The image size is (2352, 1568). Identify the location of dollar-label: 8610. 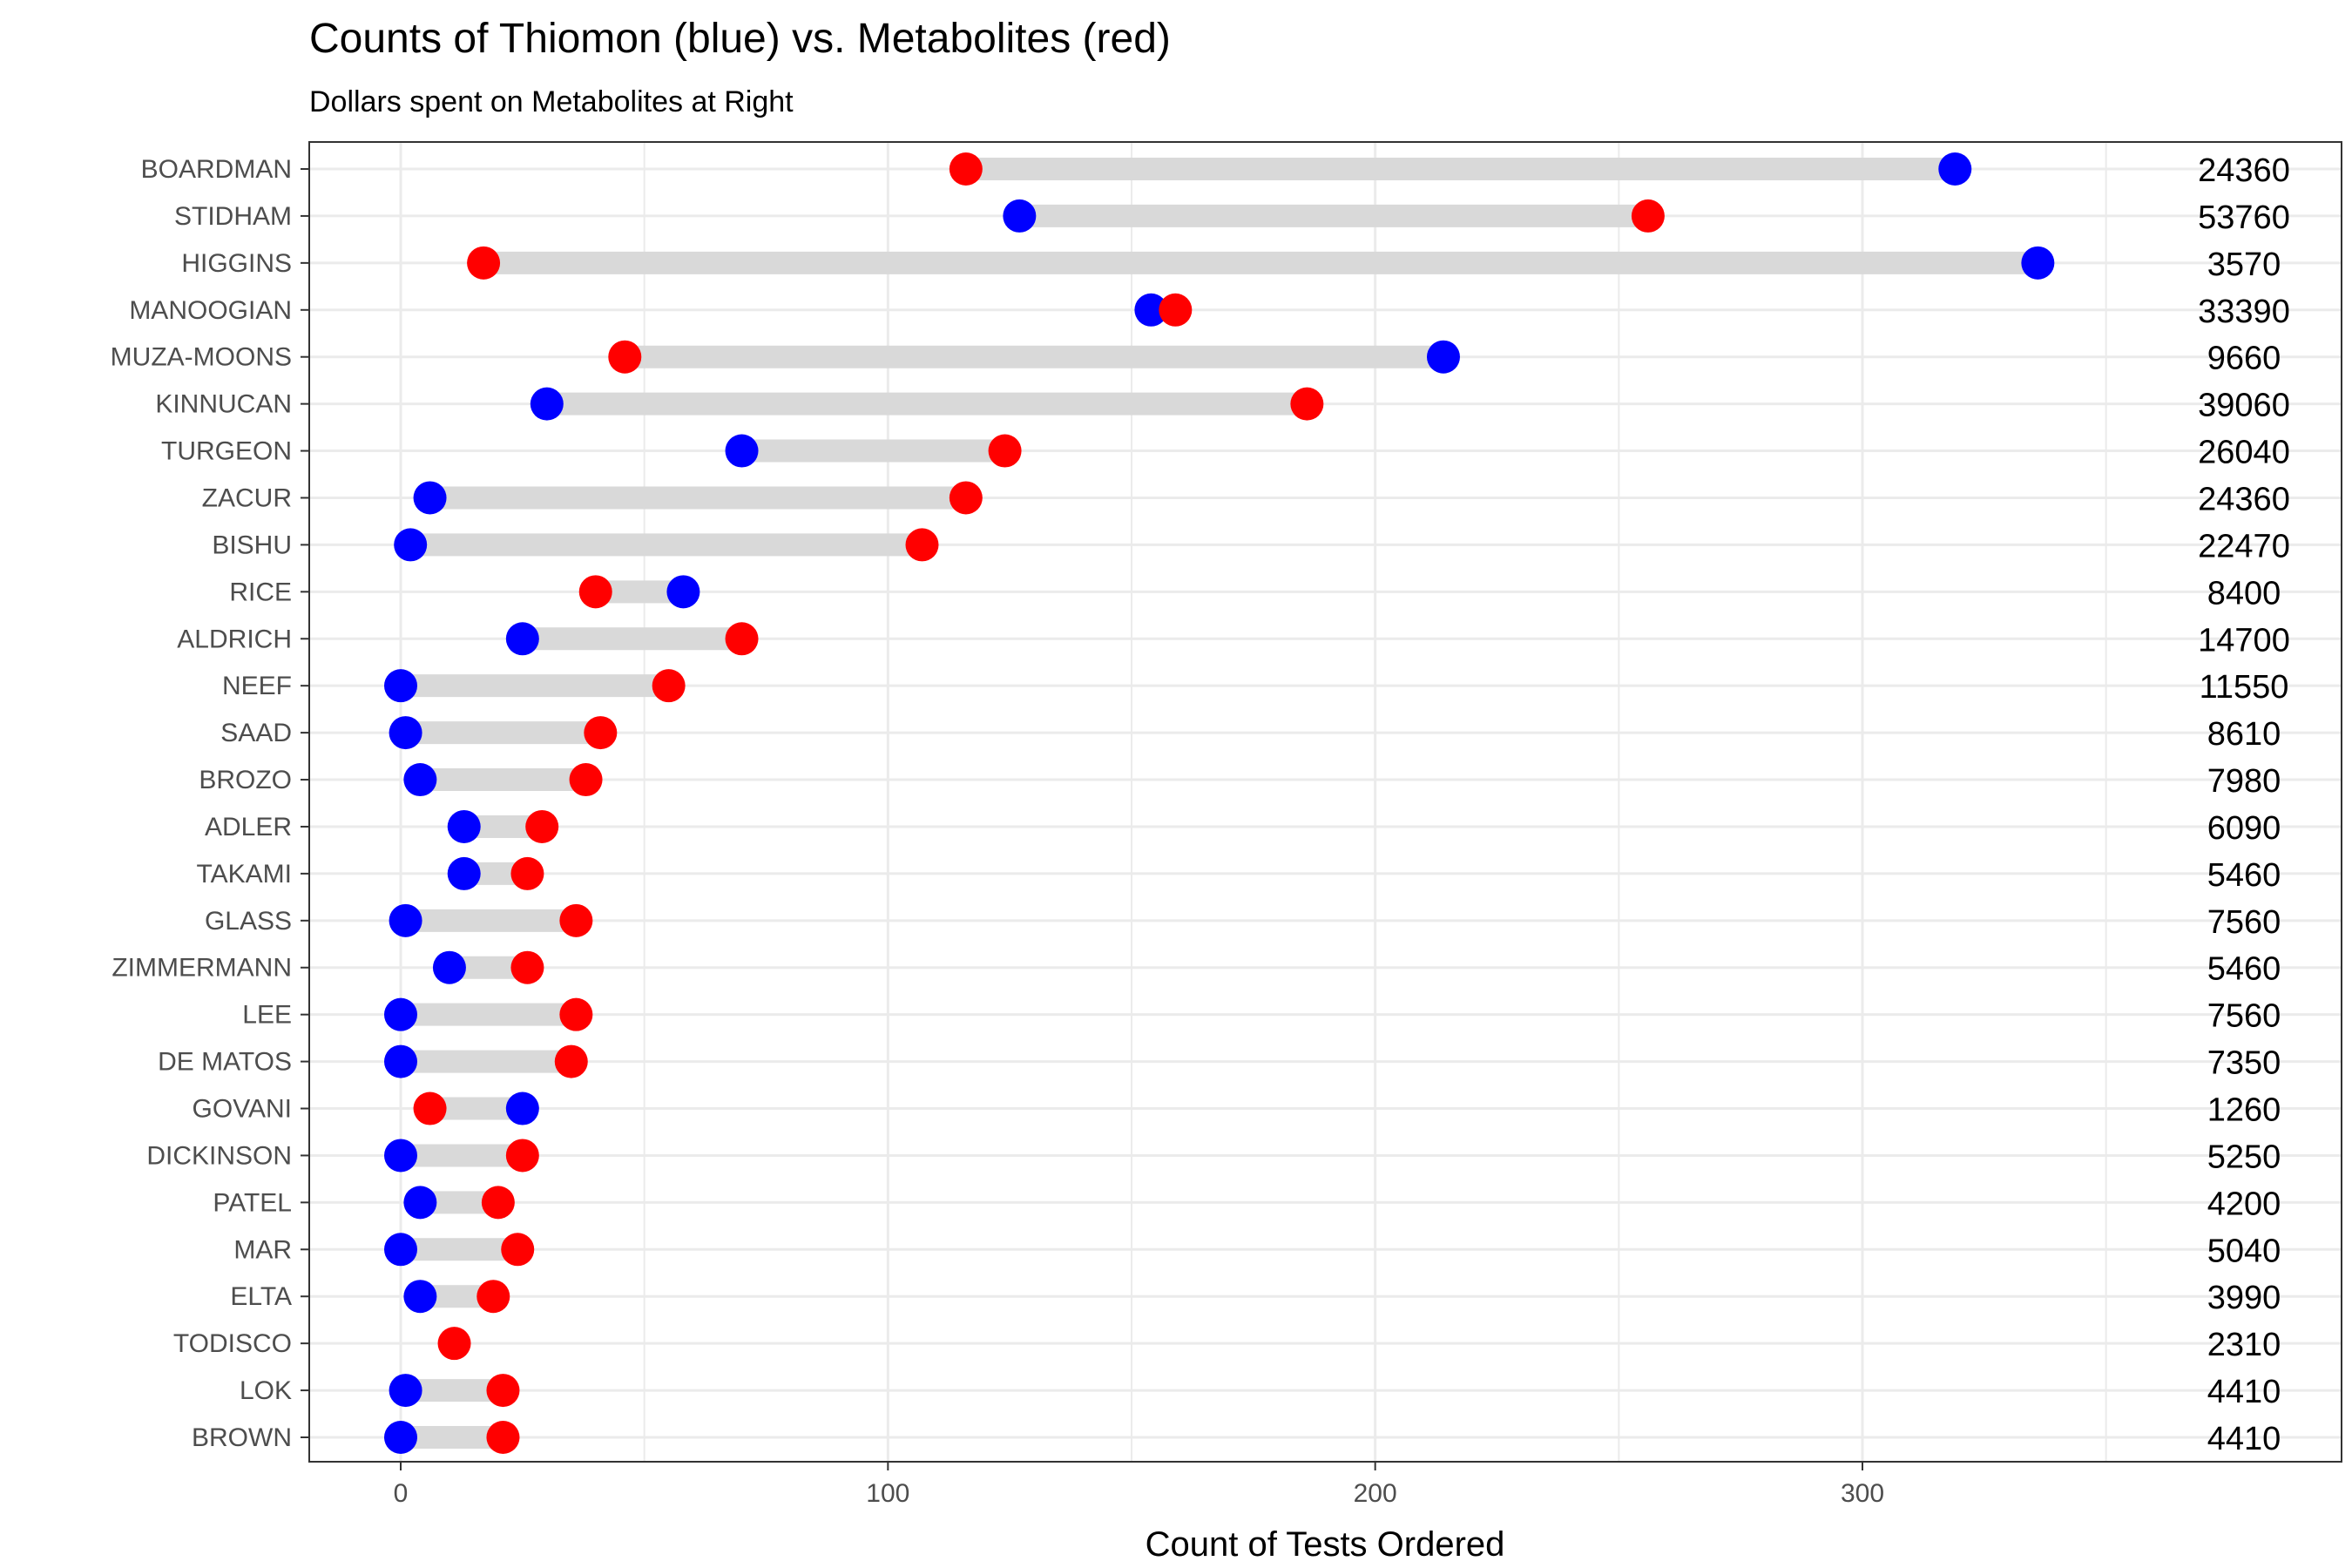
(2244, 734).